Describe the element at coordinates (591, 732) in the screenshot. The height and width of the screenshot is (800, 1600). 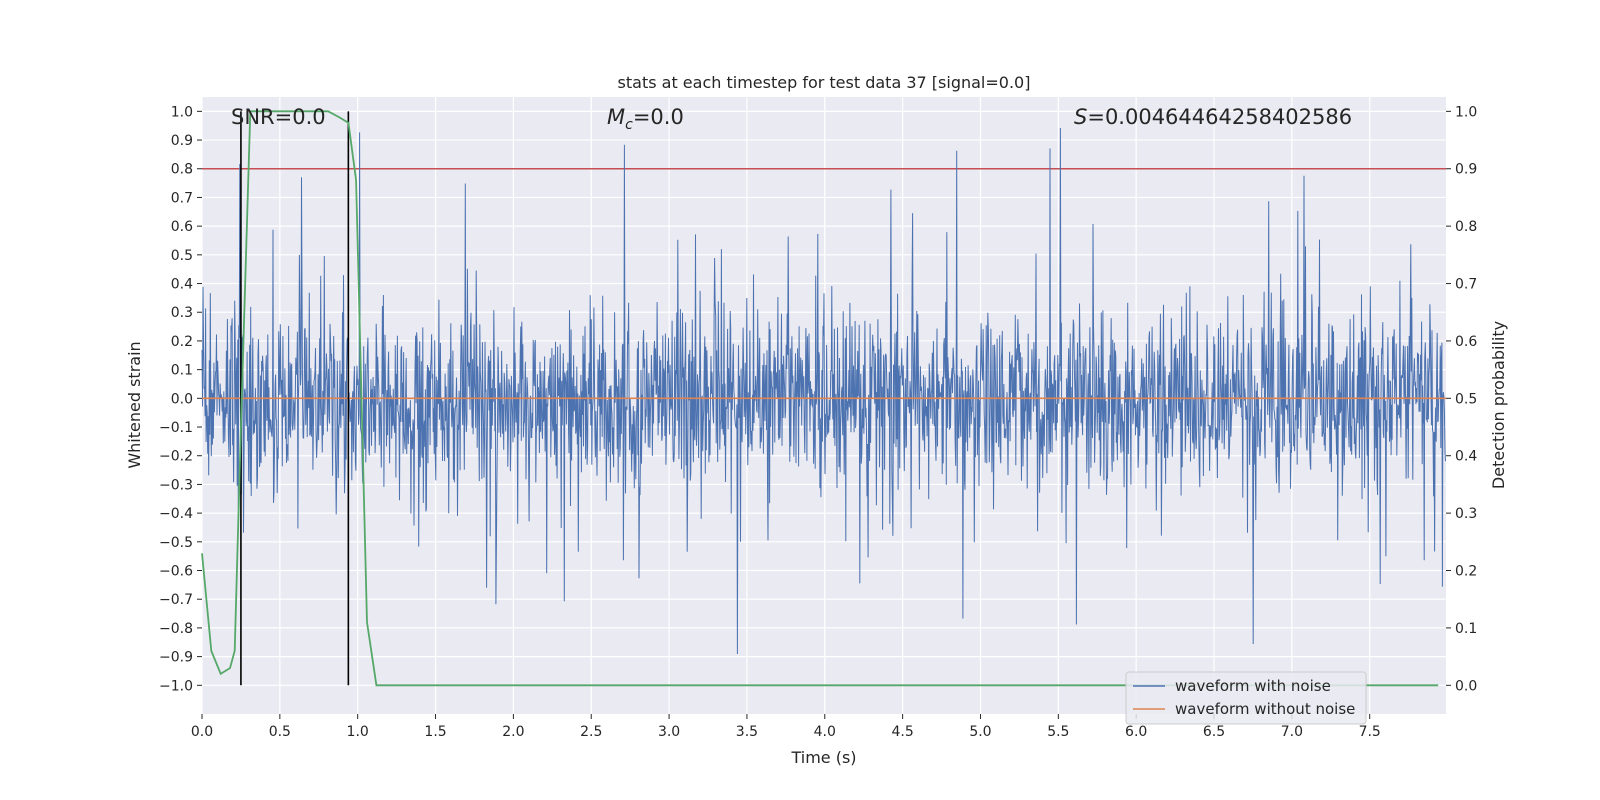
I see `x-tick-label: 2.5` at that location.